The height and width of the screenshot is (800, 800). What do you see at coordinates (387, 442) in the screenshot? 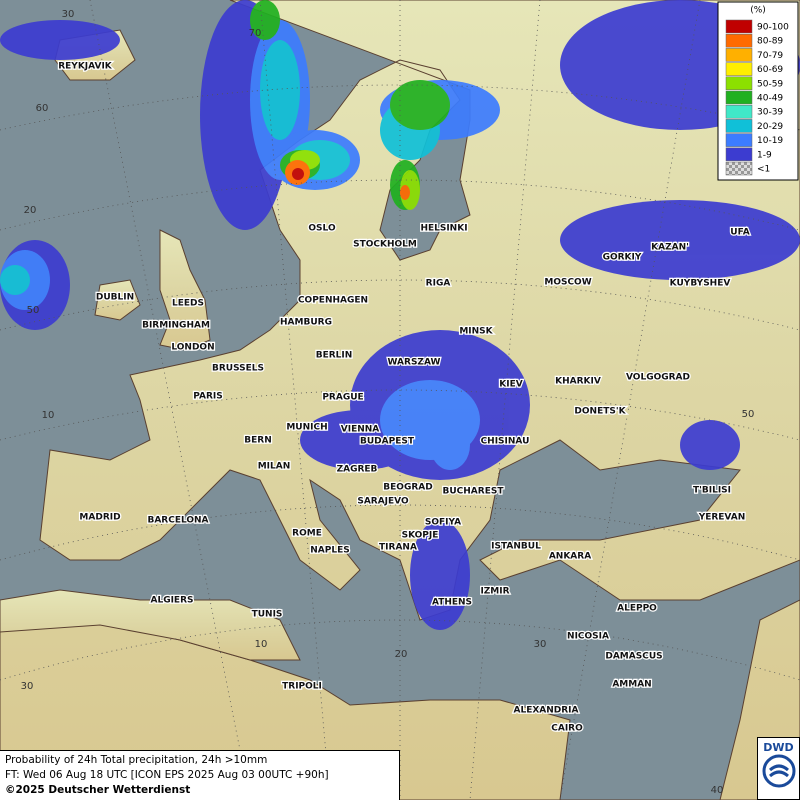
I see `city-label: BUDAPEST` at bounding box center [387, 442].